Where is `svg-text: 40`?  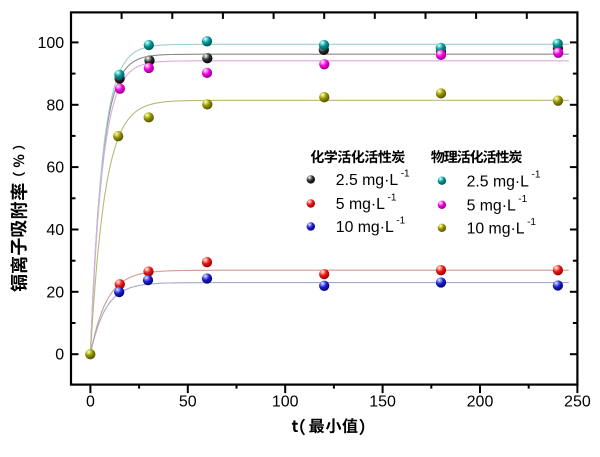
svg-text: 40 is located at coordinates (55, 230).